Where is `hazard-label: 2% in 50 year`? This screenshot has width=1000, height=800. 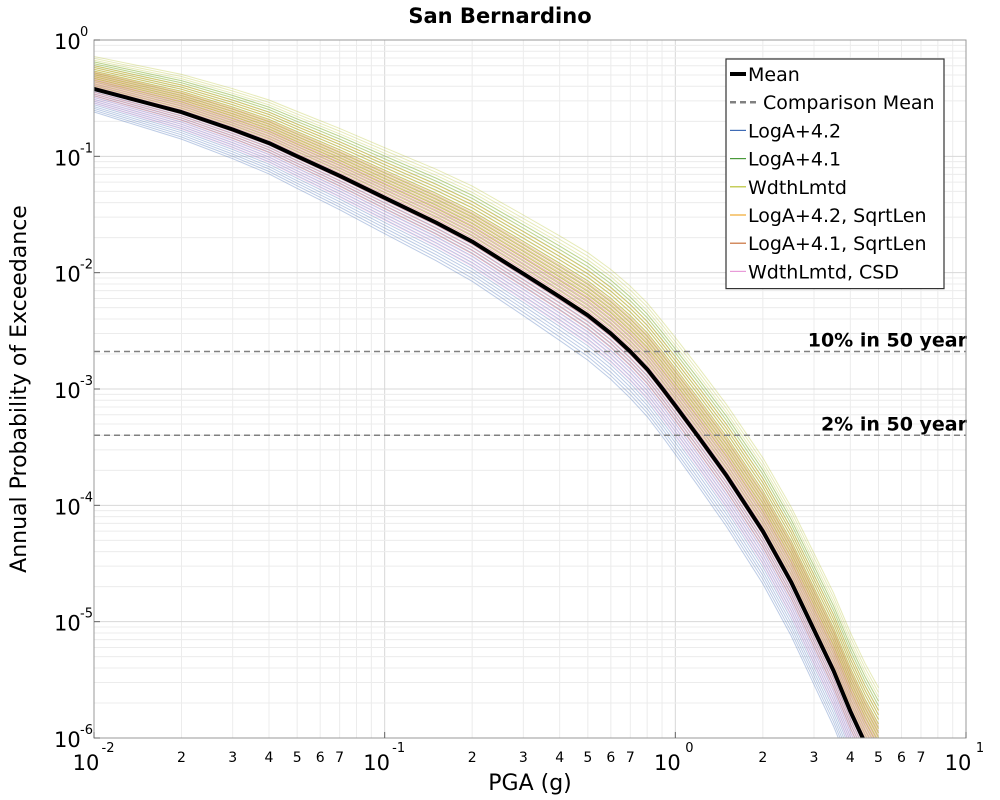
hazard-label: 2% in 50 year is located at coordinates (894, 424).